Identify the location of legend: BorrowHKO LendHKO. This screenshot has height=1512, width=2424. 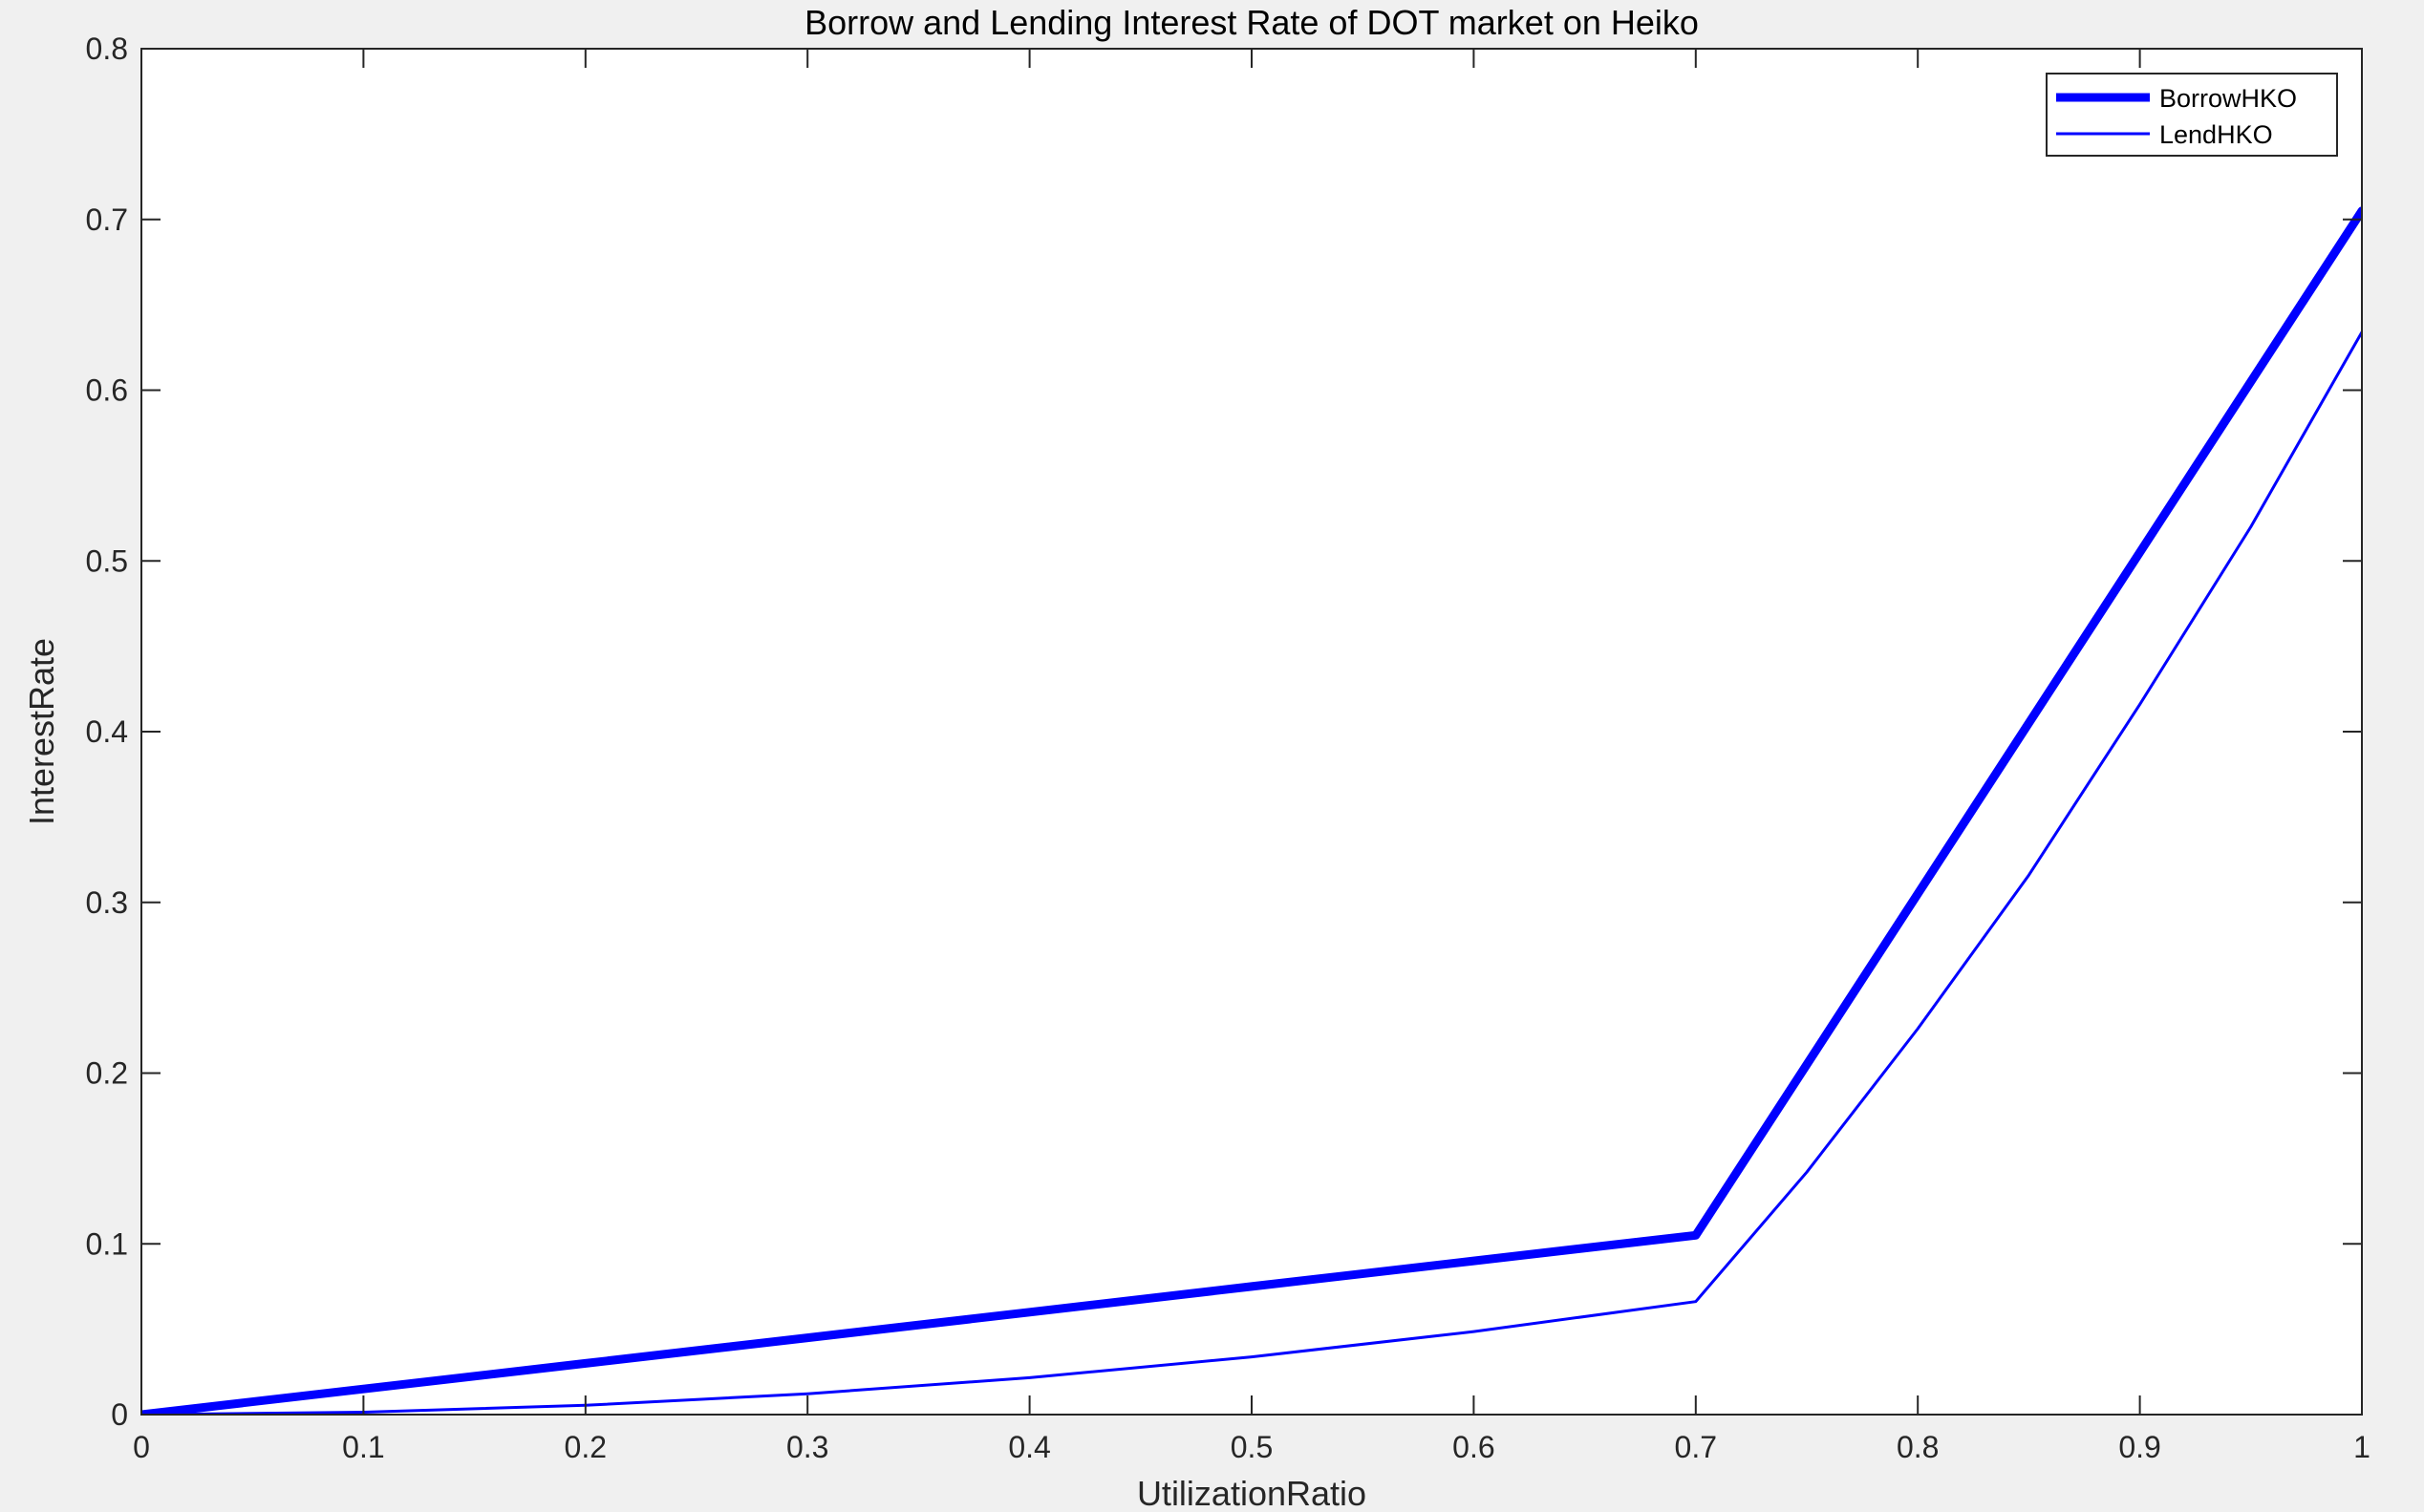
(2192, 115).